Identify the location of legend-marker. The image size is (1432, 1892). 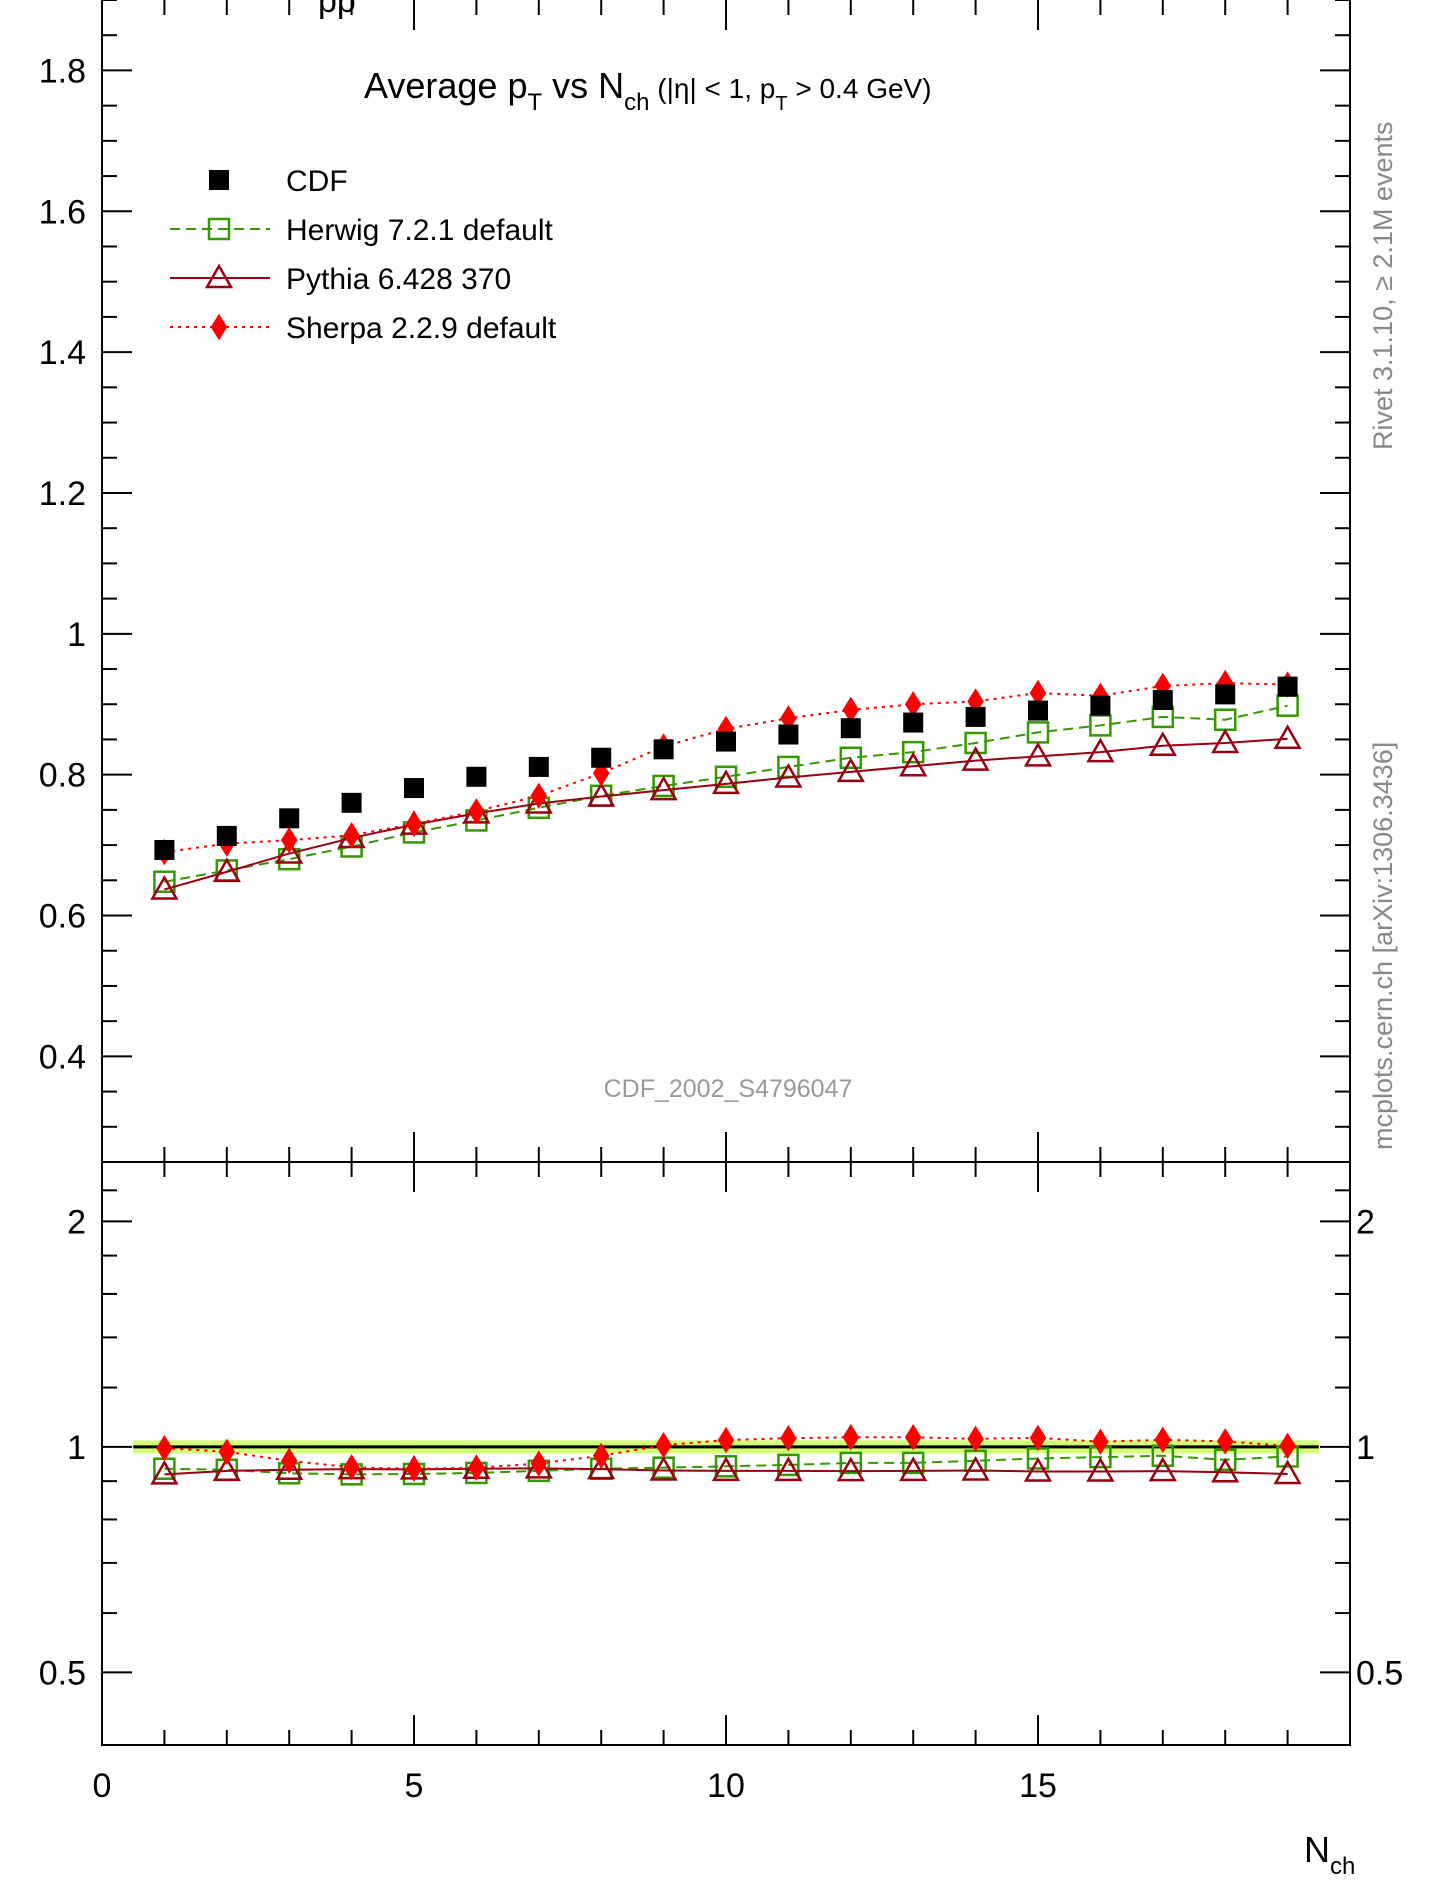
(219, 180).